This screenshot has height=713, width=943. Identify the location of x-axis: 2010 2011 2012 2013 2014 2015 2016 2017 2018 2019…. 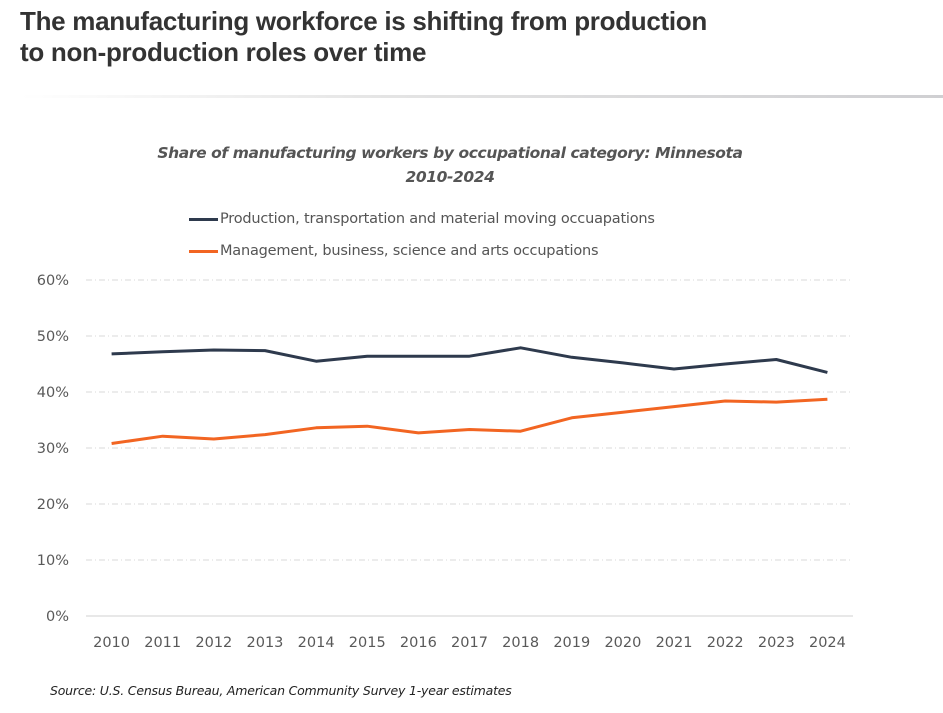
(469, 643).